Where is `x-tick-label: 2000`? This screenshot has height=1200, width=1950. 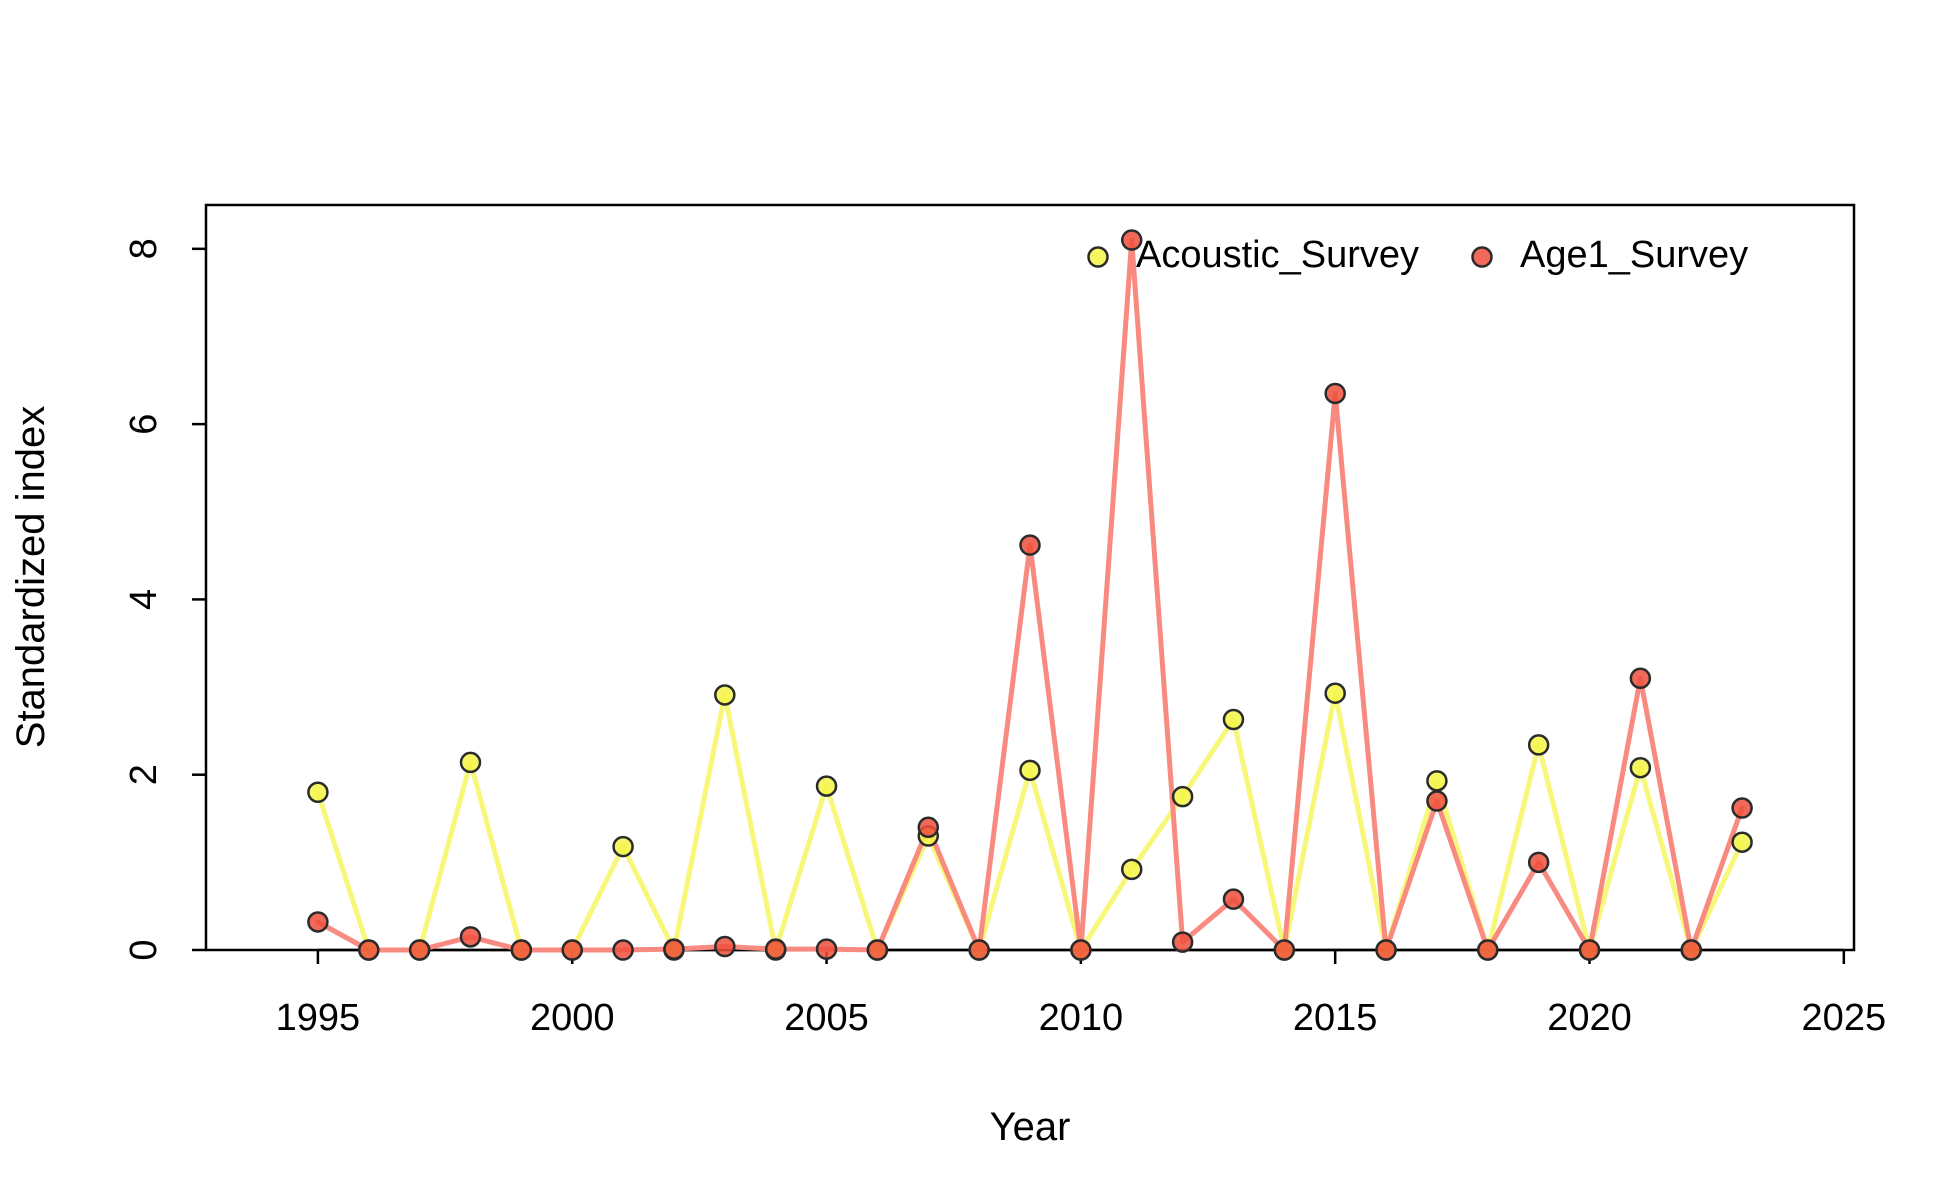 x-tick-label: 2000 is located at coordinates (572, 1018).